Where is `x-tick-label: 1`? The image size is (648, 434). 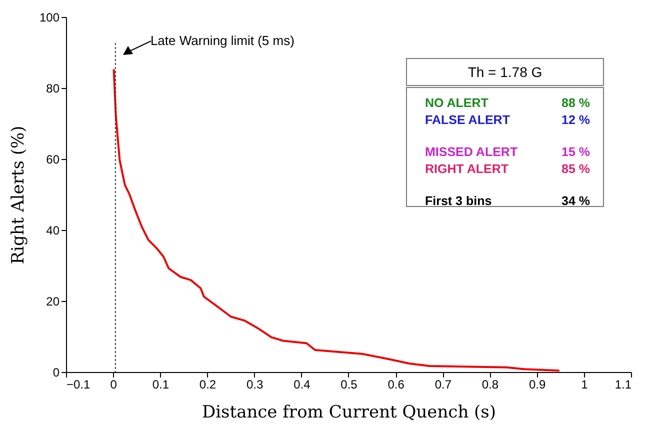
x-tick-label: 1 is located at coordinates (584, 385).